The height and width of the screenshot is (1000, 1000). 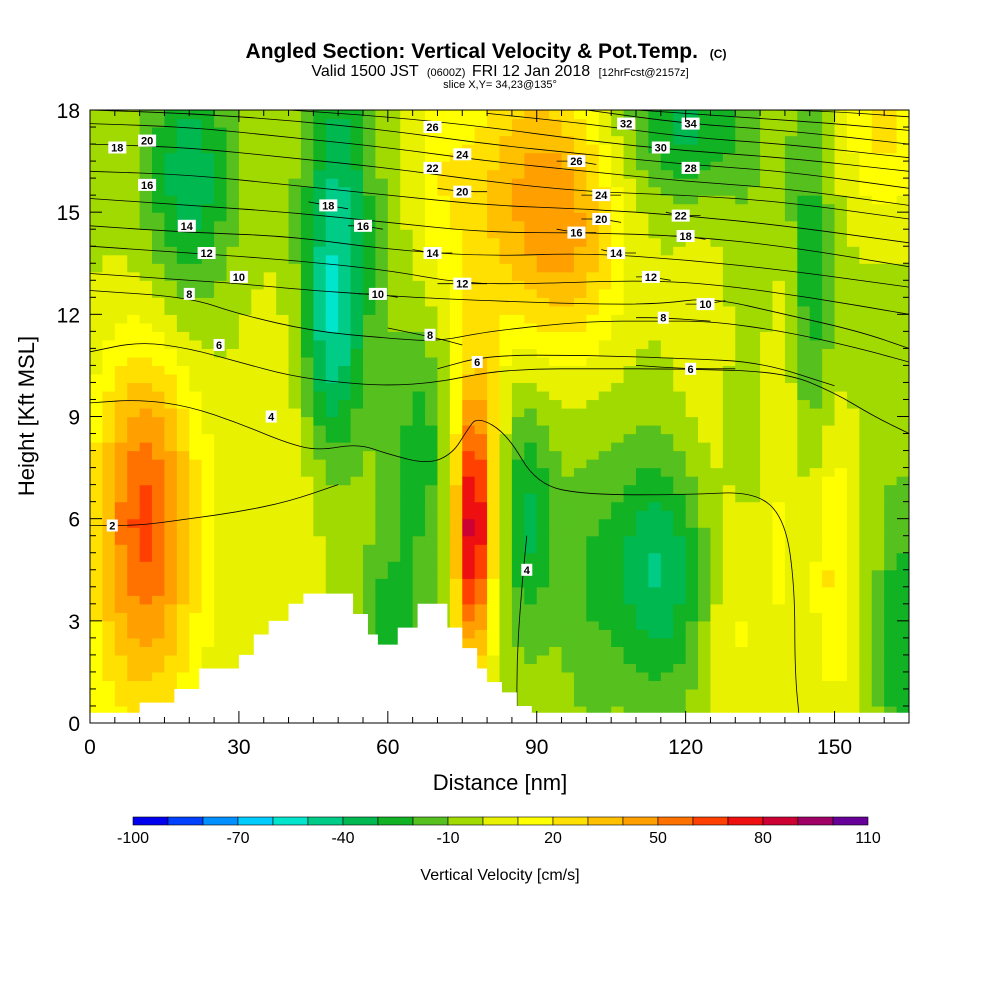 I want to click on contour-label-8: 8, so click(x=430, y=336).